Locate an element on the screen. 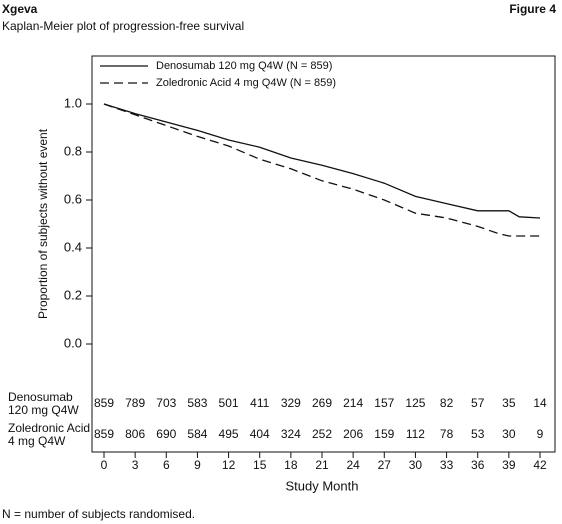  x-tick-label: 42 is located at coordinates (540, 465).